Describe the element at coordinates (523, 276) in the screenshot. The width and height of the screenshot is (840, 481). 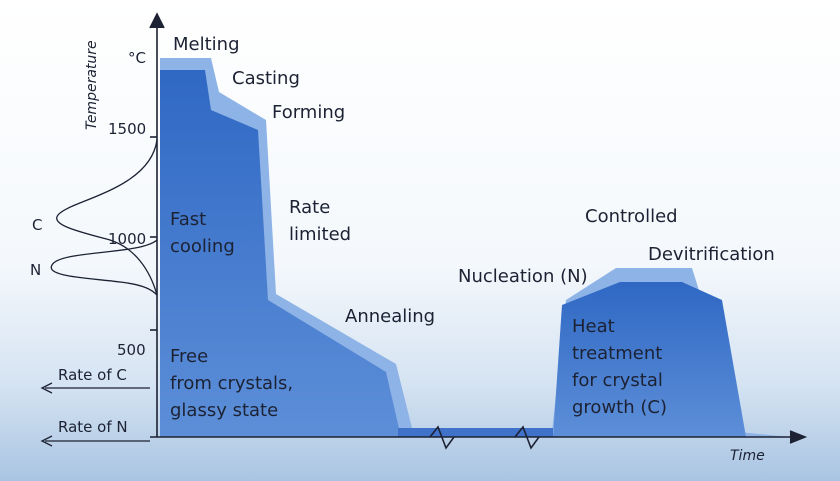
I see `stage-label: Nucleation (N)` at that location.